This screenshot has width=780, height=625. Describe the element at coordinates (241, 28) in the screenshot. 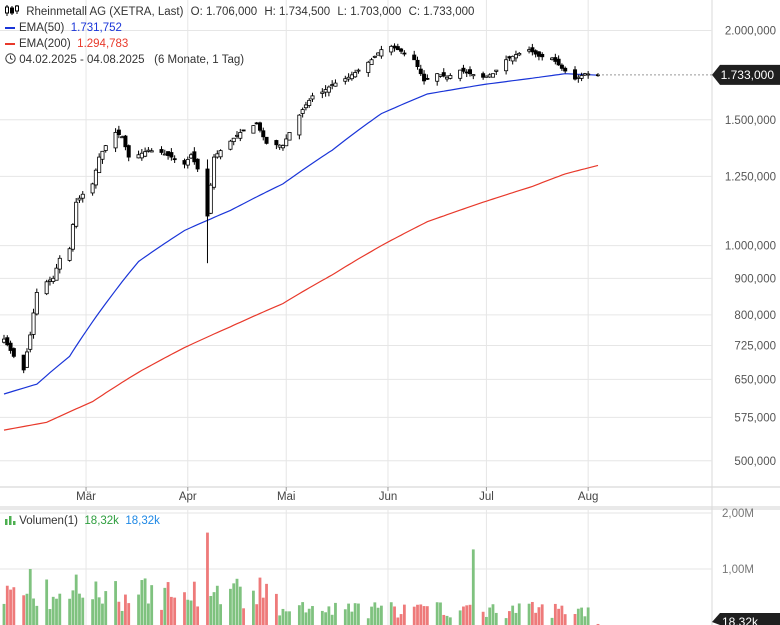

I see `ema50-legend: EMA(50) 1.731,752` at that location.